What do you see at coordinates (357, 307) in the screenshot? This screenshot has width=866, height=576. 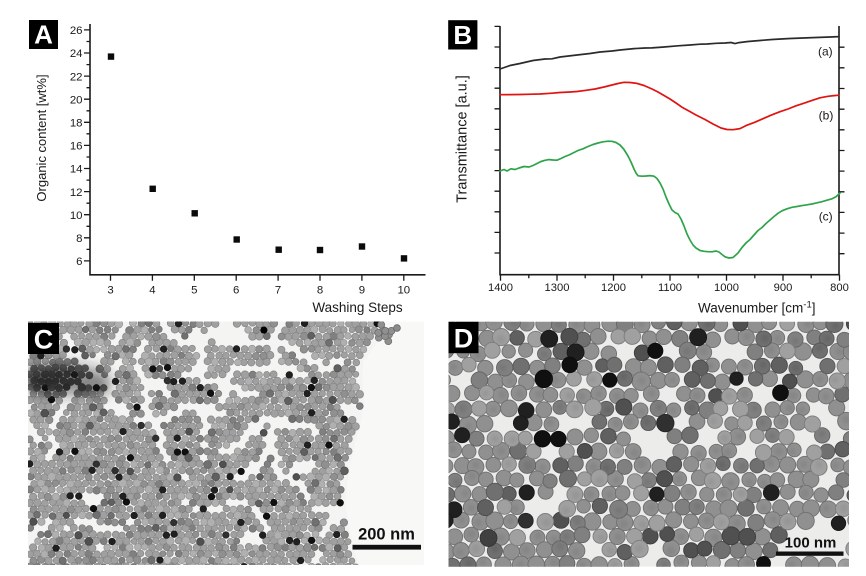 I see `svg-text: Washing Steps` at bounding box center [357, 307].